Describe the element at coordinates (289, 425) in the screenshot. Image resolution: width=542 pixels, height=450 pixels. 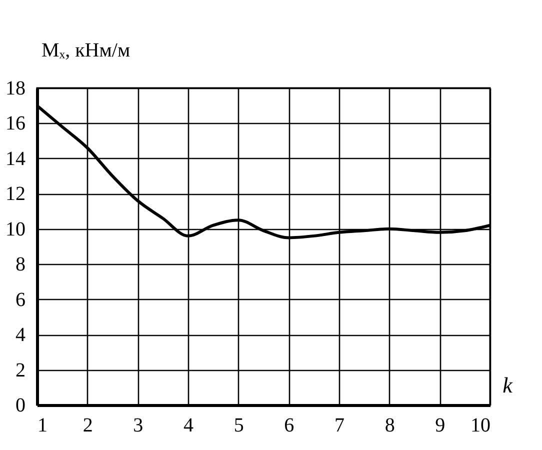
I see `x-tick-label: 6` at that location.